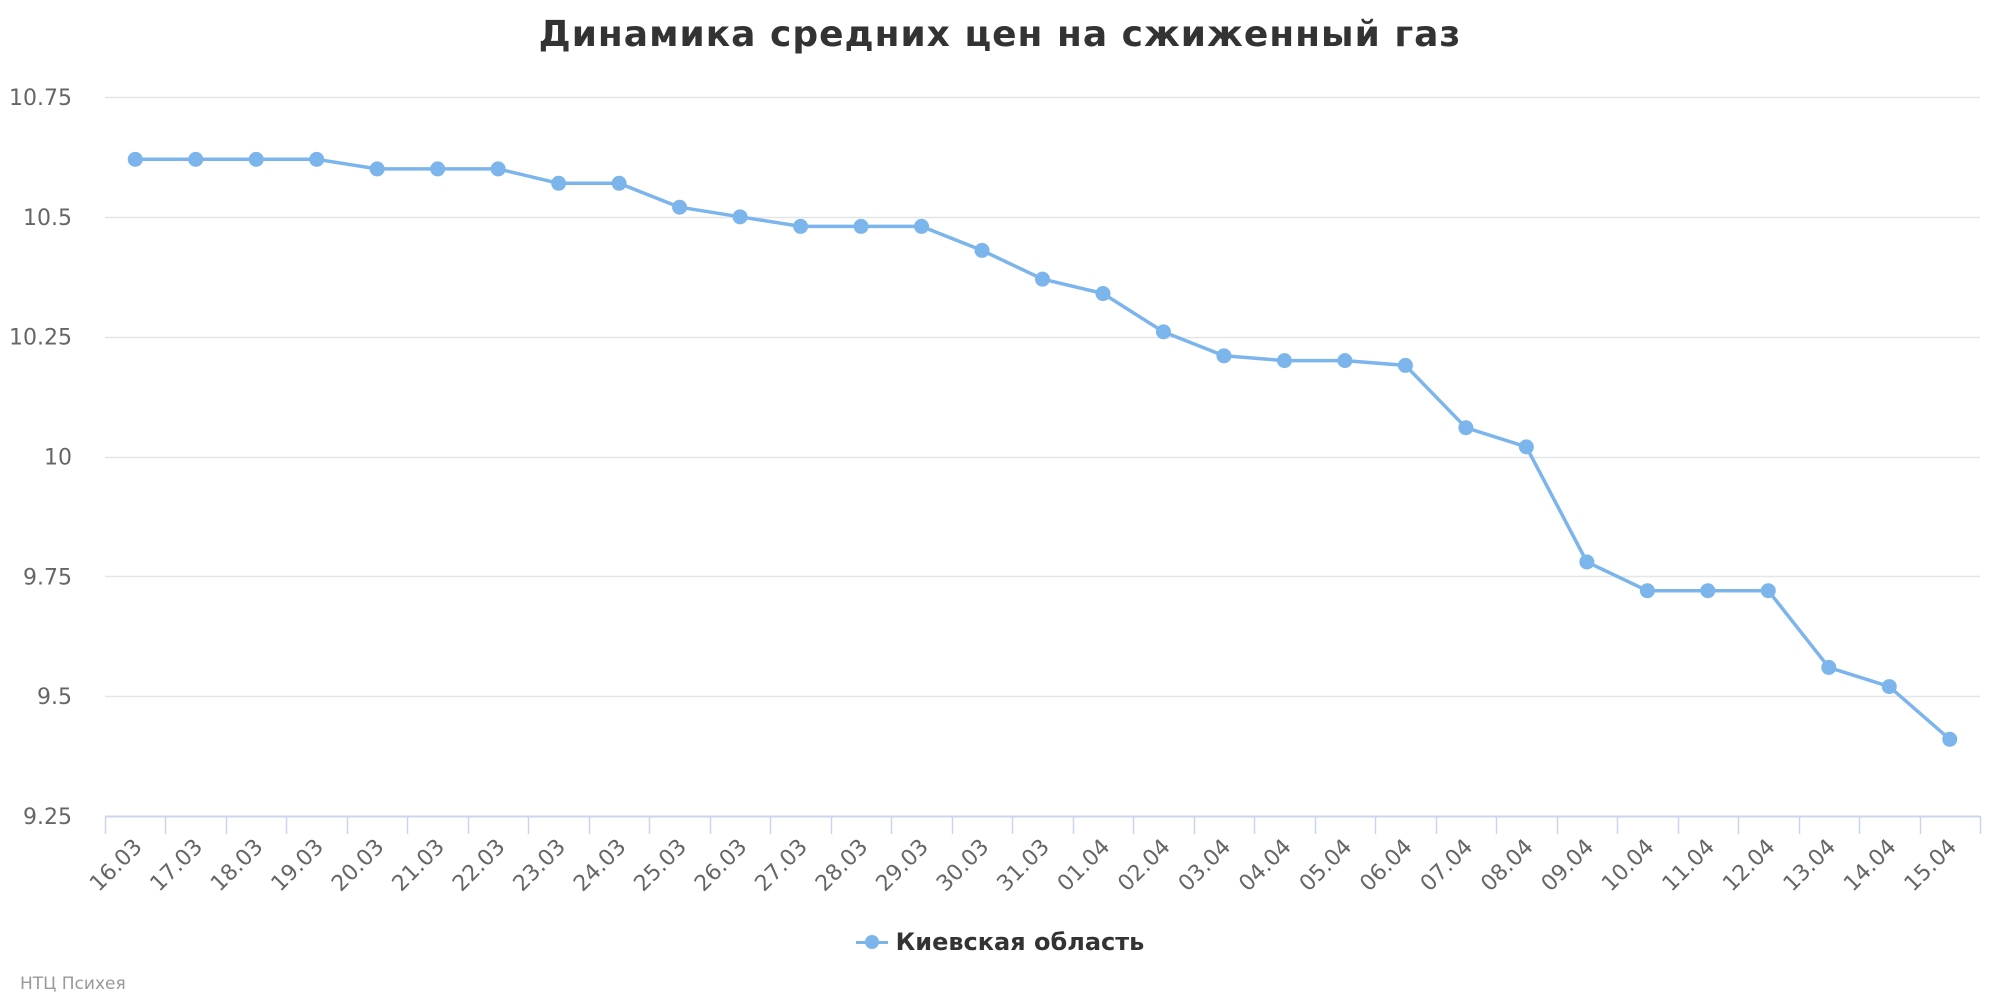  I want to click on x-axis, so click(1043, 824).